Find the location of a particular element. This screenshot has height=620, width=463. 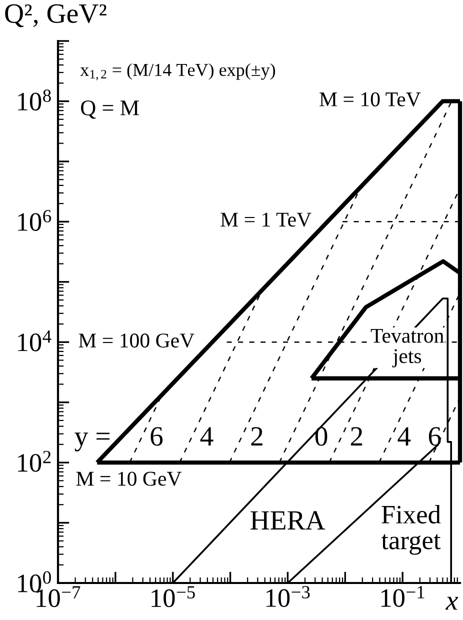

x-tick-label: 10$^{−1}$ is located at coordinates (402, 596).